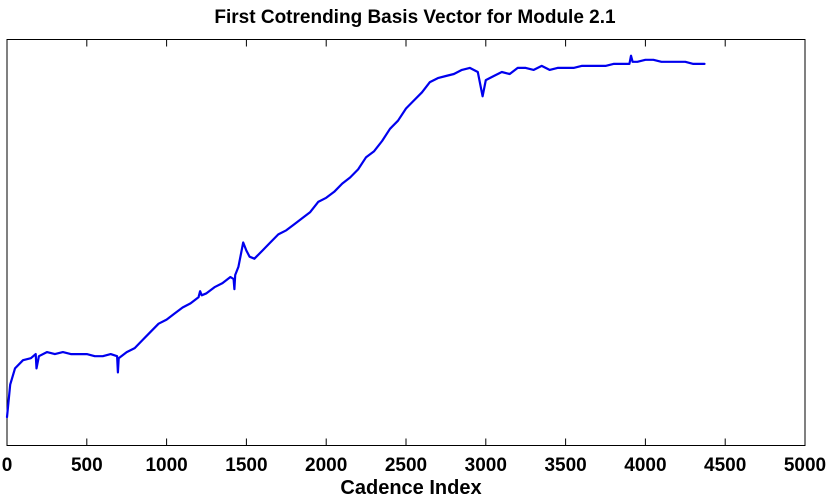 The image size is (830, 499). What do you see at coordinates (410, 488) in the screenshot?
I see `x-axis-label: Cadence Index` at bounding box center [410, 488].